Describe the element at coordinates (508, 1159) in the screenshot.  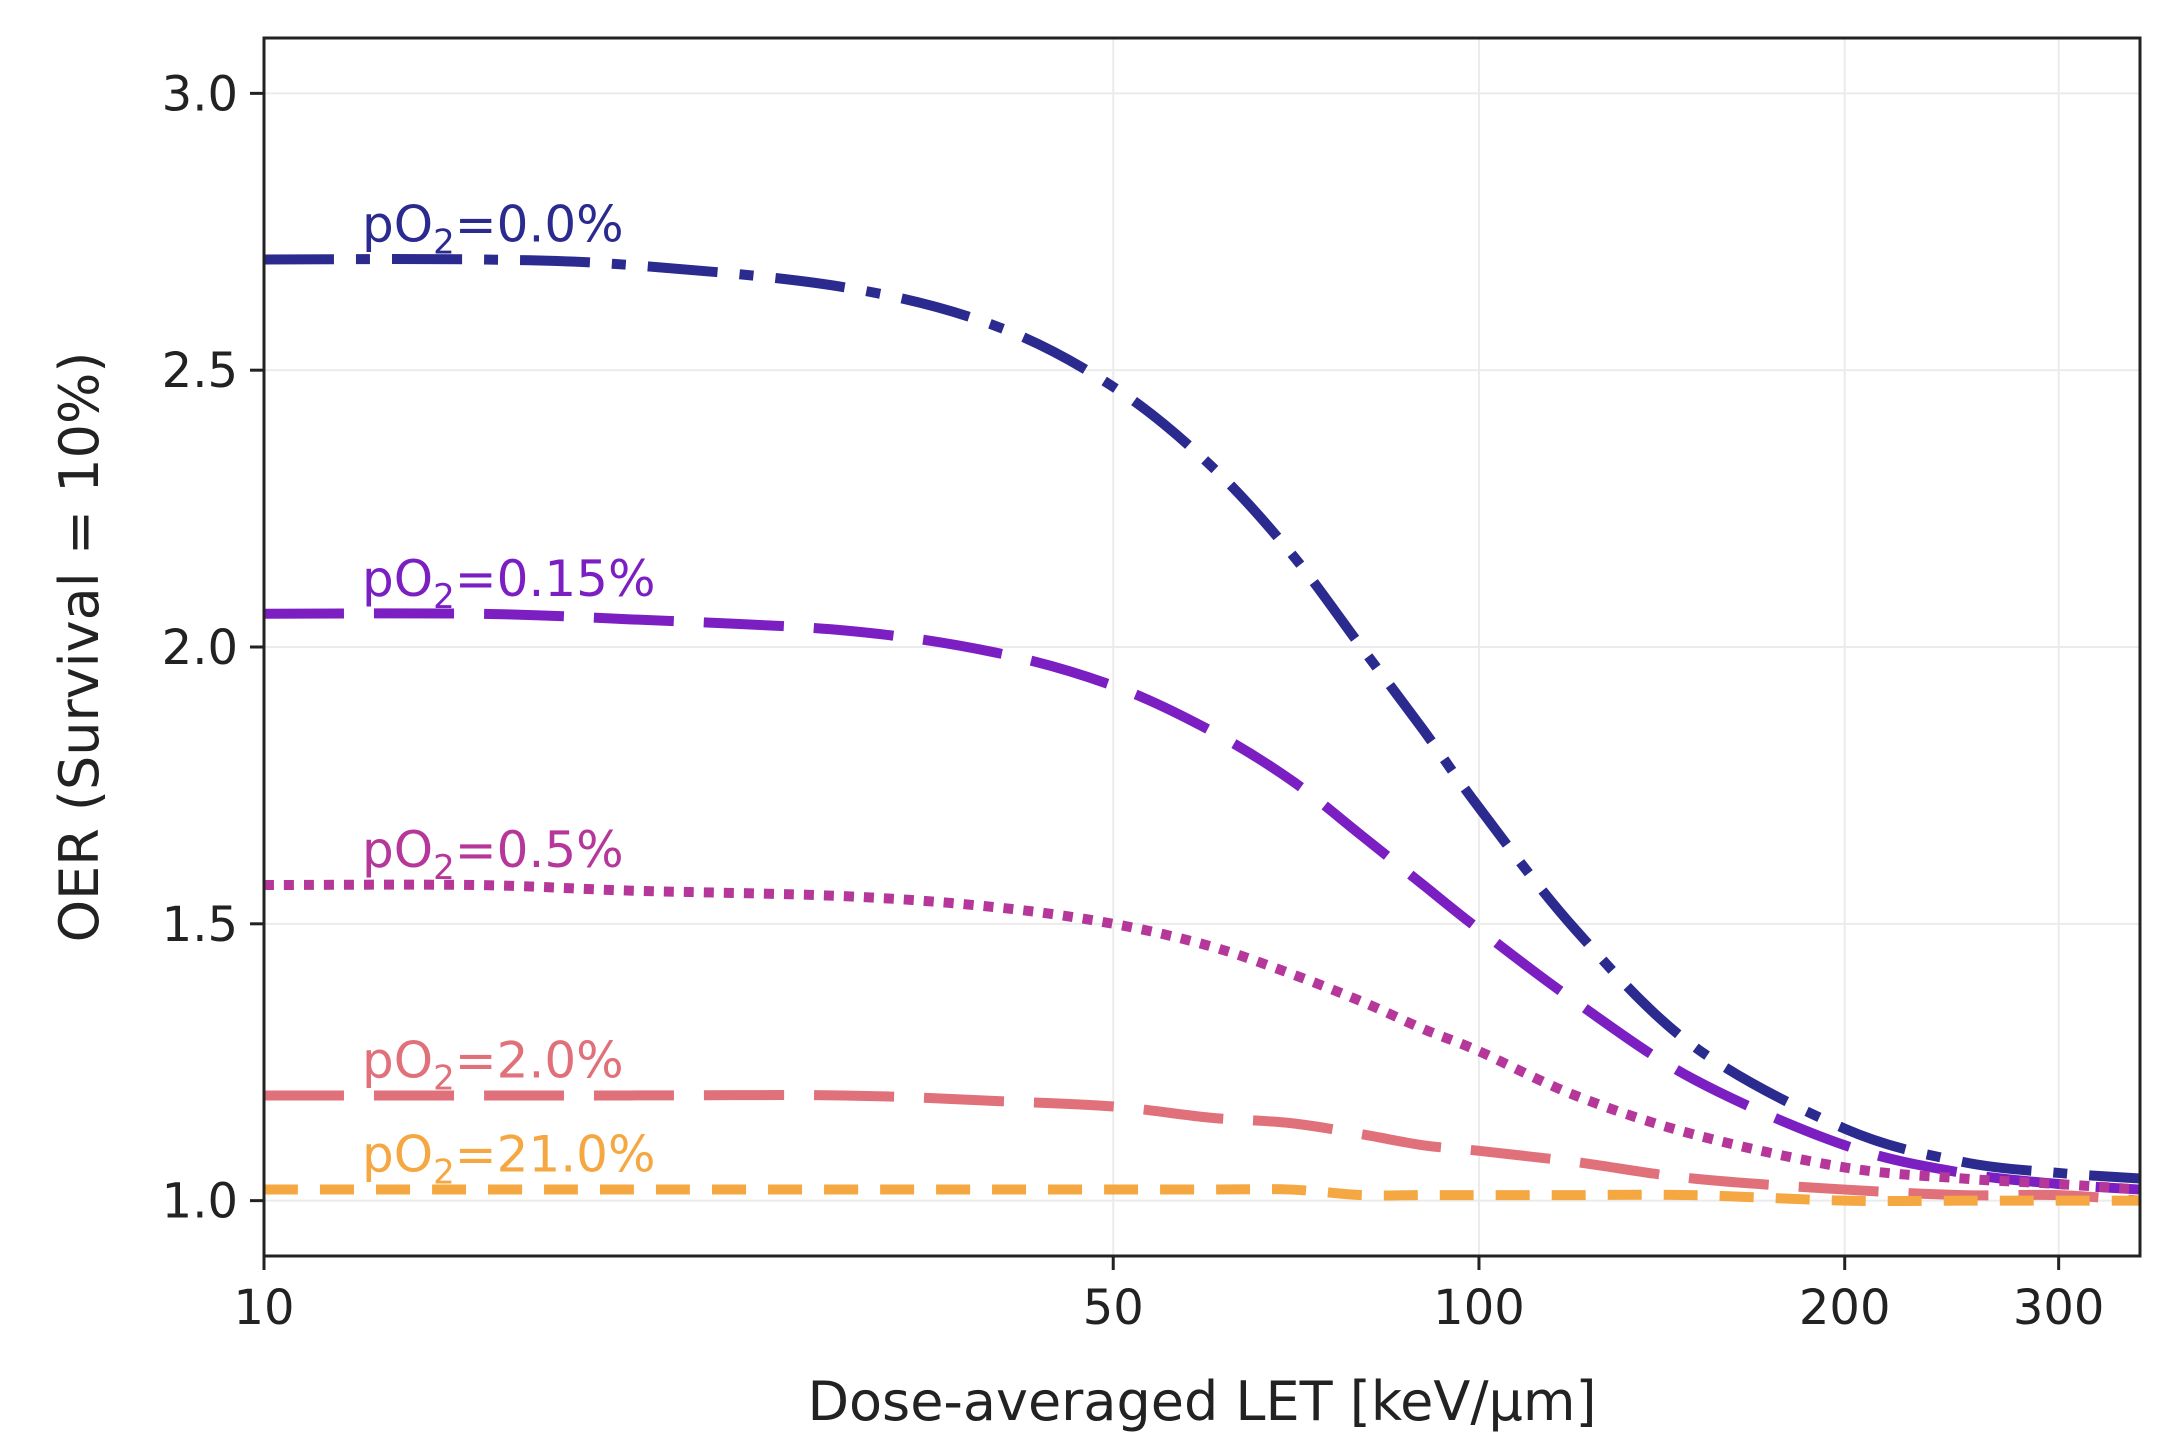
I see `series-label-5: pO2=21.0%` at that location.